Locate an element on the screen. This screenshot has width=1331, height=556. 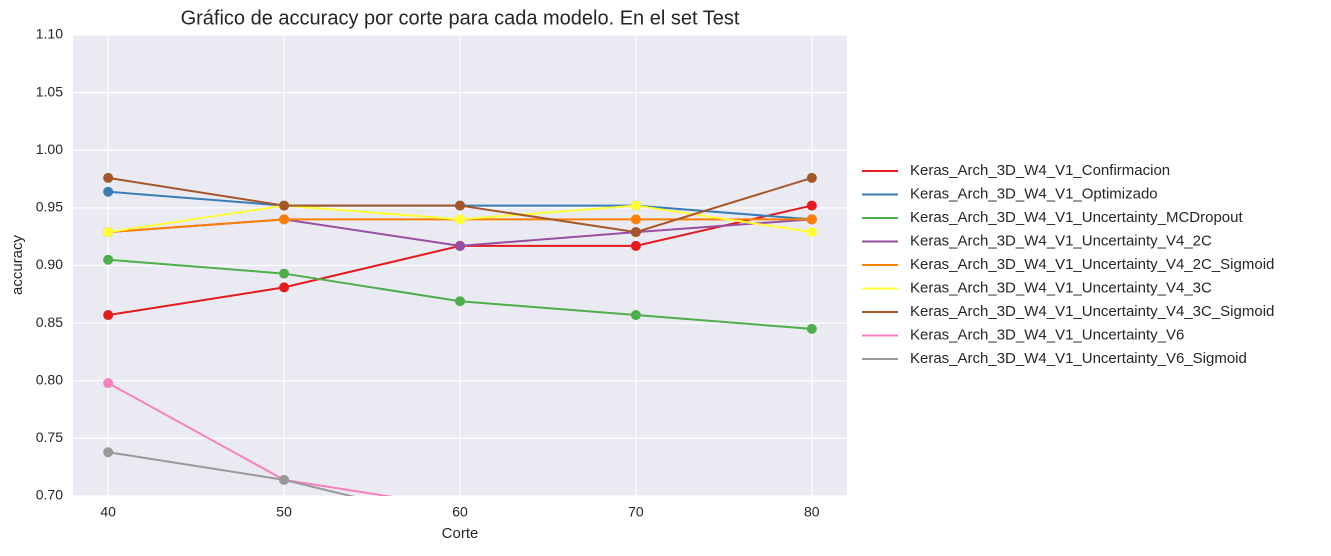
y-tick-label: 1.00 is located at coordinates (49, 149).